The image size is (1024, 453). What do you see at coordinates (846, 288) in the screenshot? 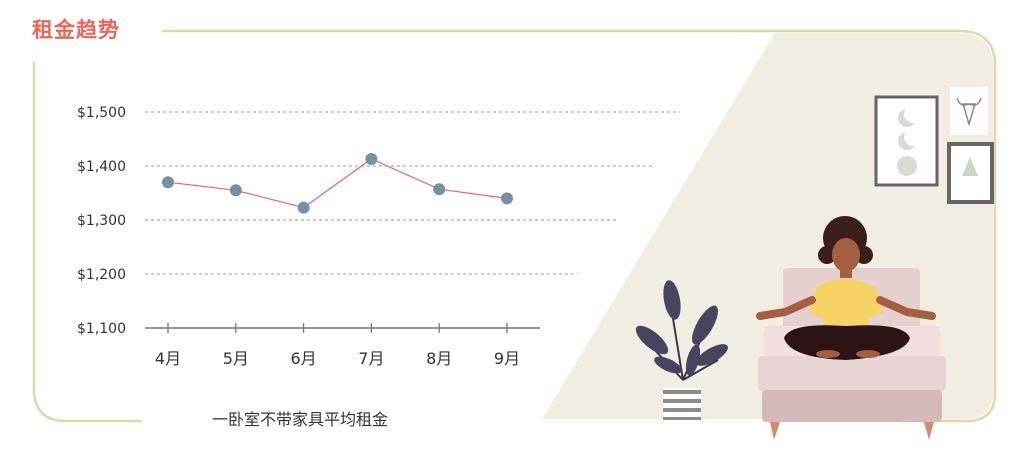
I see `meditating-woman-icon` at bounding box center [846, 288].